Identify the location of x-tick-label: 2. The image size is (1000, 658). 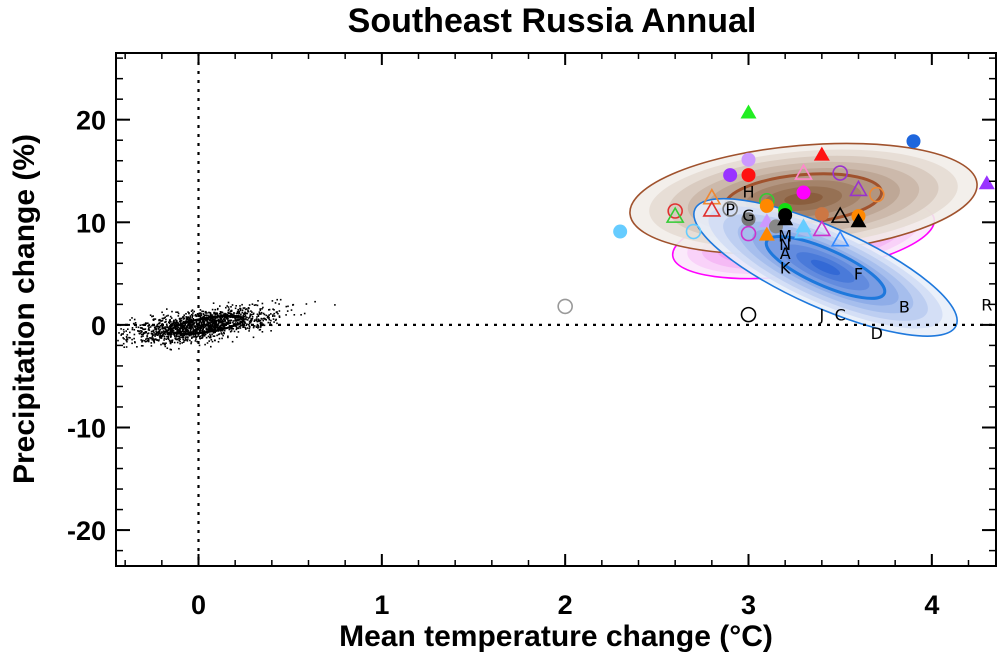
(565, 605).